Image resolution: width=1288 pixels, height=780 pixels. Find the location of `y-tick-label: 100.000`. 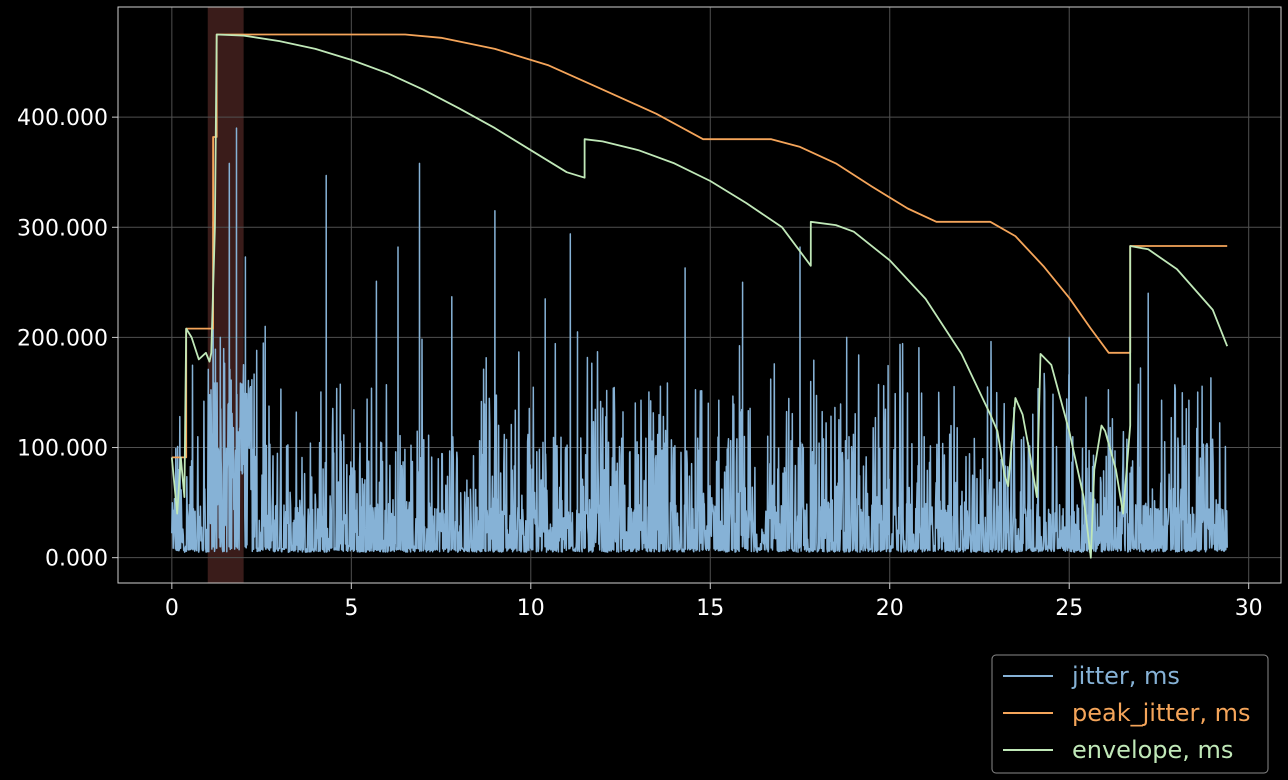

y-tick-label: 100.000 is located at coordinates (62, 449).